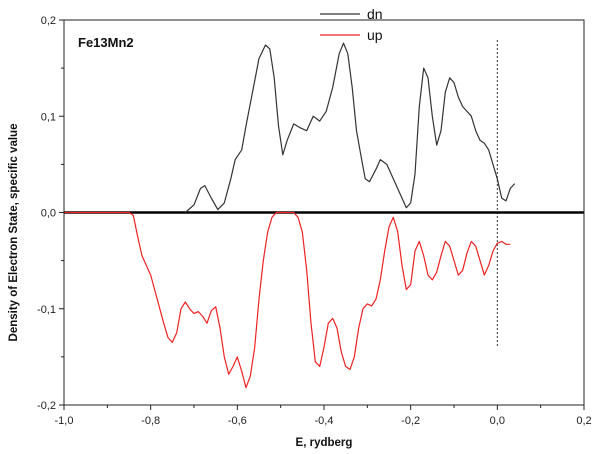 The image size is (596, 454). I want to click on x-axis-label: E, rydberg, so click(324, 443).